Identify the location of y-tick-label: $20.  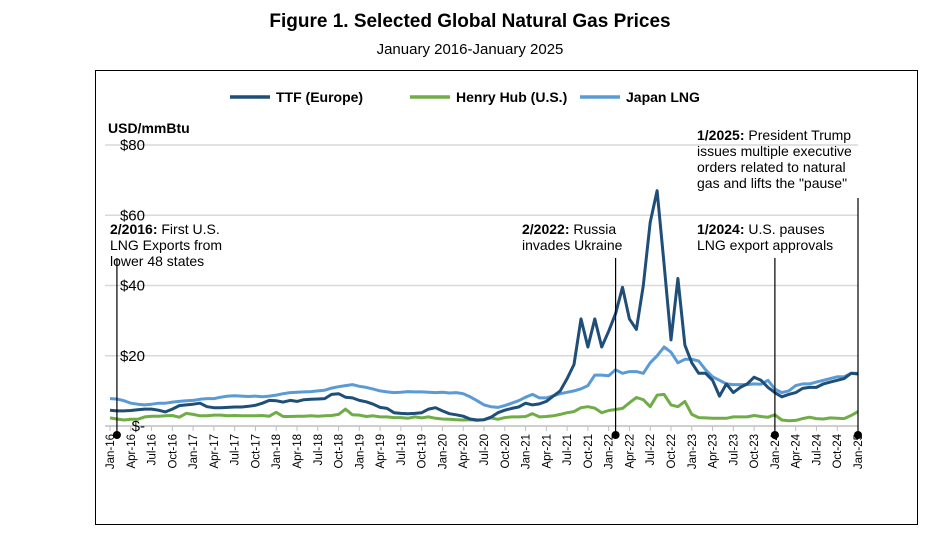
(132, 356).